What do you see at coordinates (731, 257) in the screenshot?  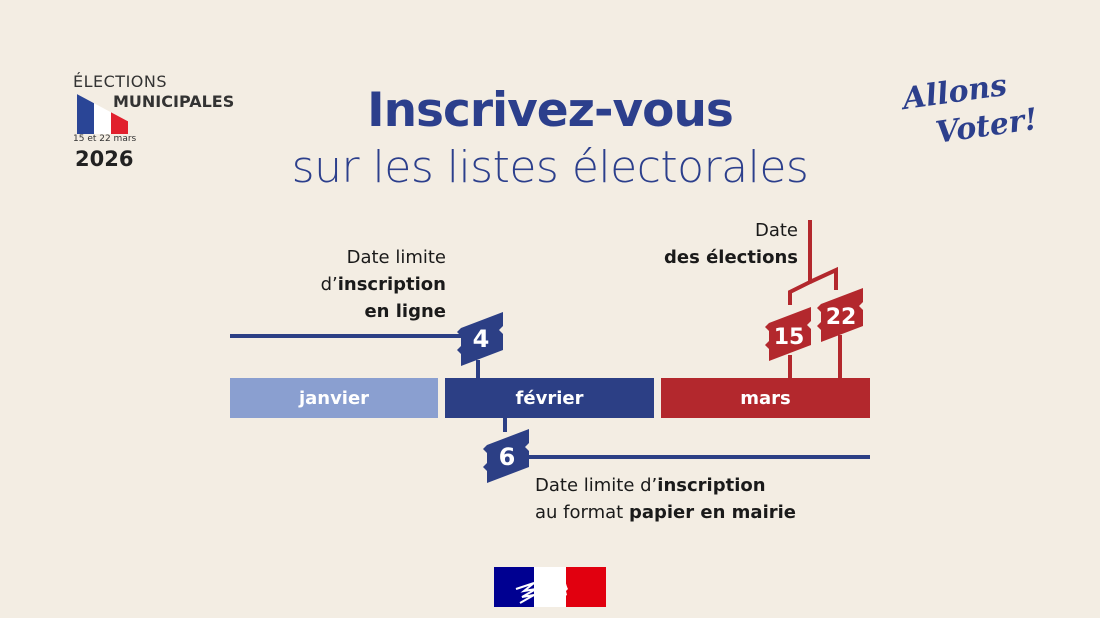 I see `elections-label-line2: des élections` at bounding box center [731, 257].